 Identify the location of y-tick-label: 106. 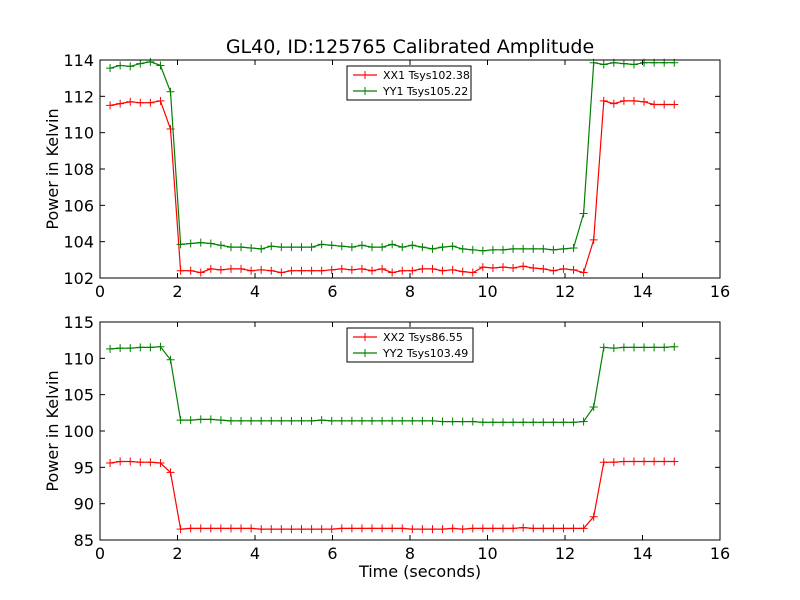
(78, 205).